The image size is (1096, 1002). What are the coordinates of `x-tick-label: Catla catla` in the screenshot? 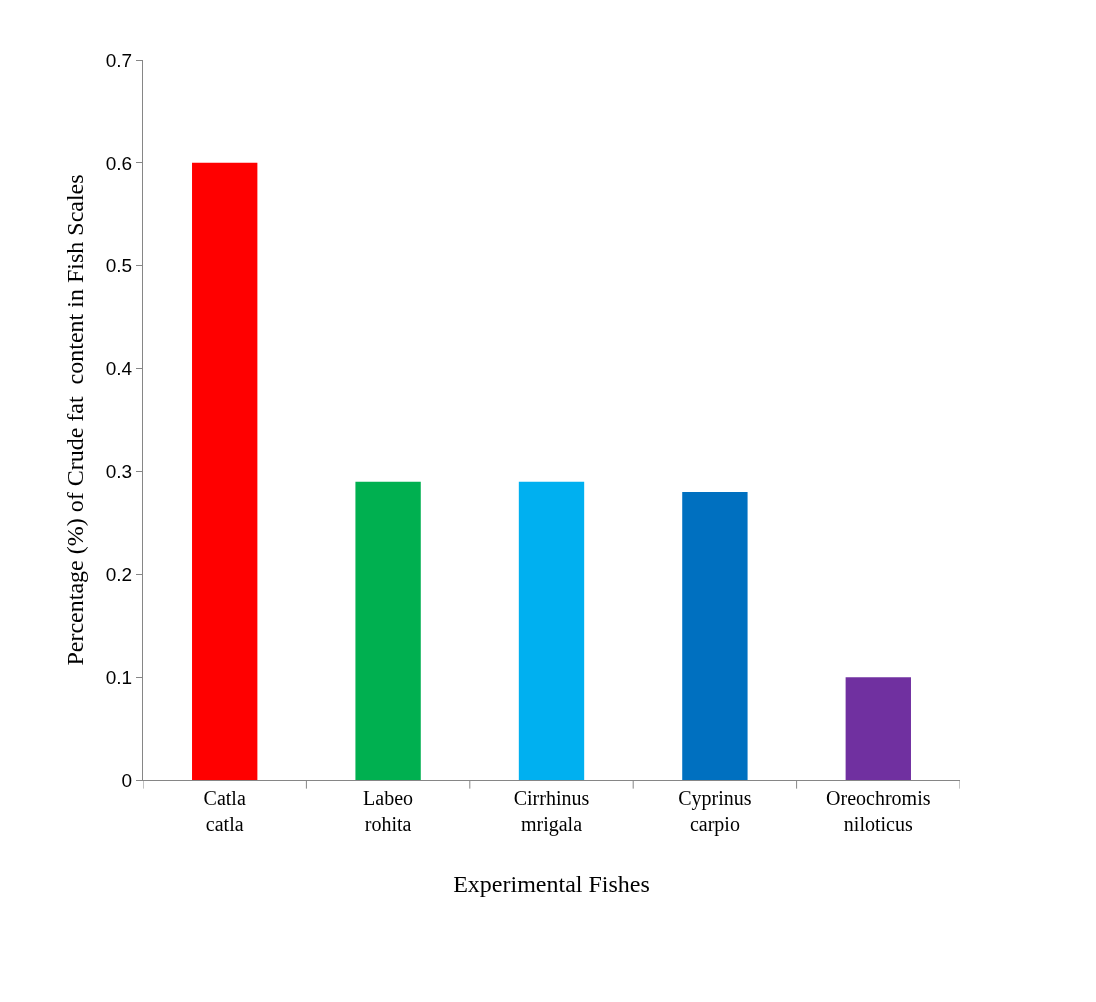 It's located at (224, 811).